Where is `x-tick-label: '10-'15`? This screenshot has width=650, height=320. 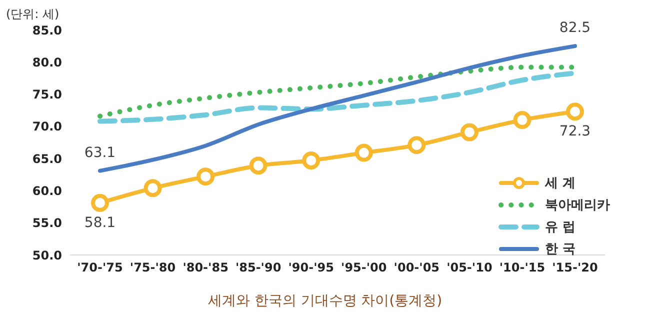 x-tick-label: '10-'15 is located at coordinates (522, 267).